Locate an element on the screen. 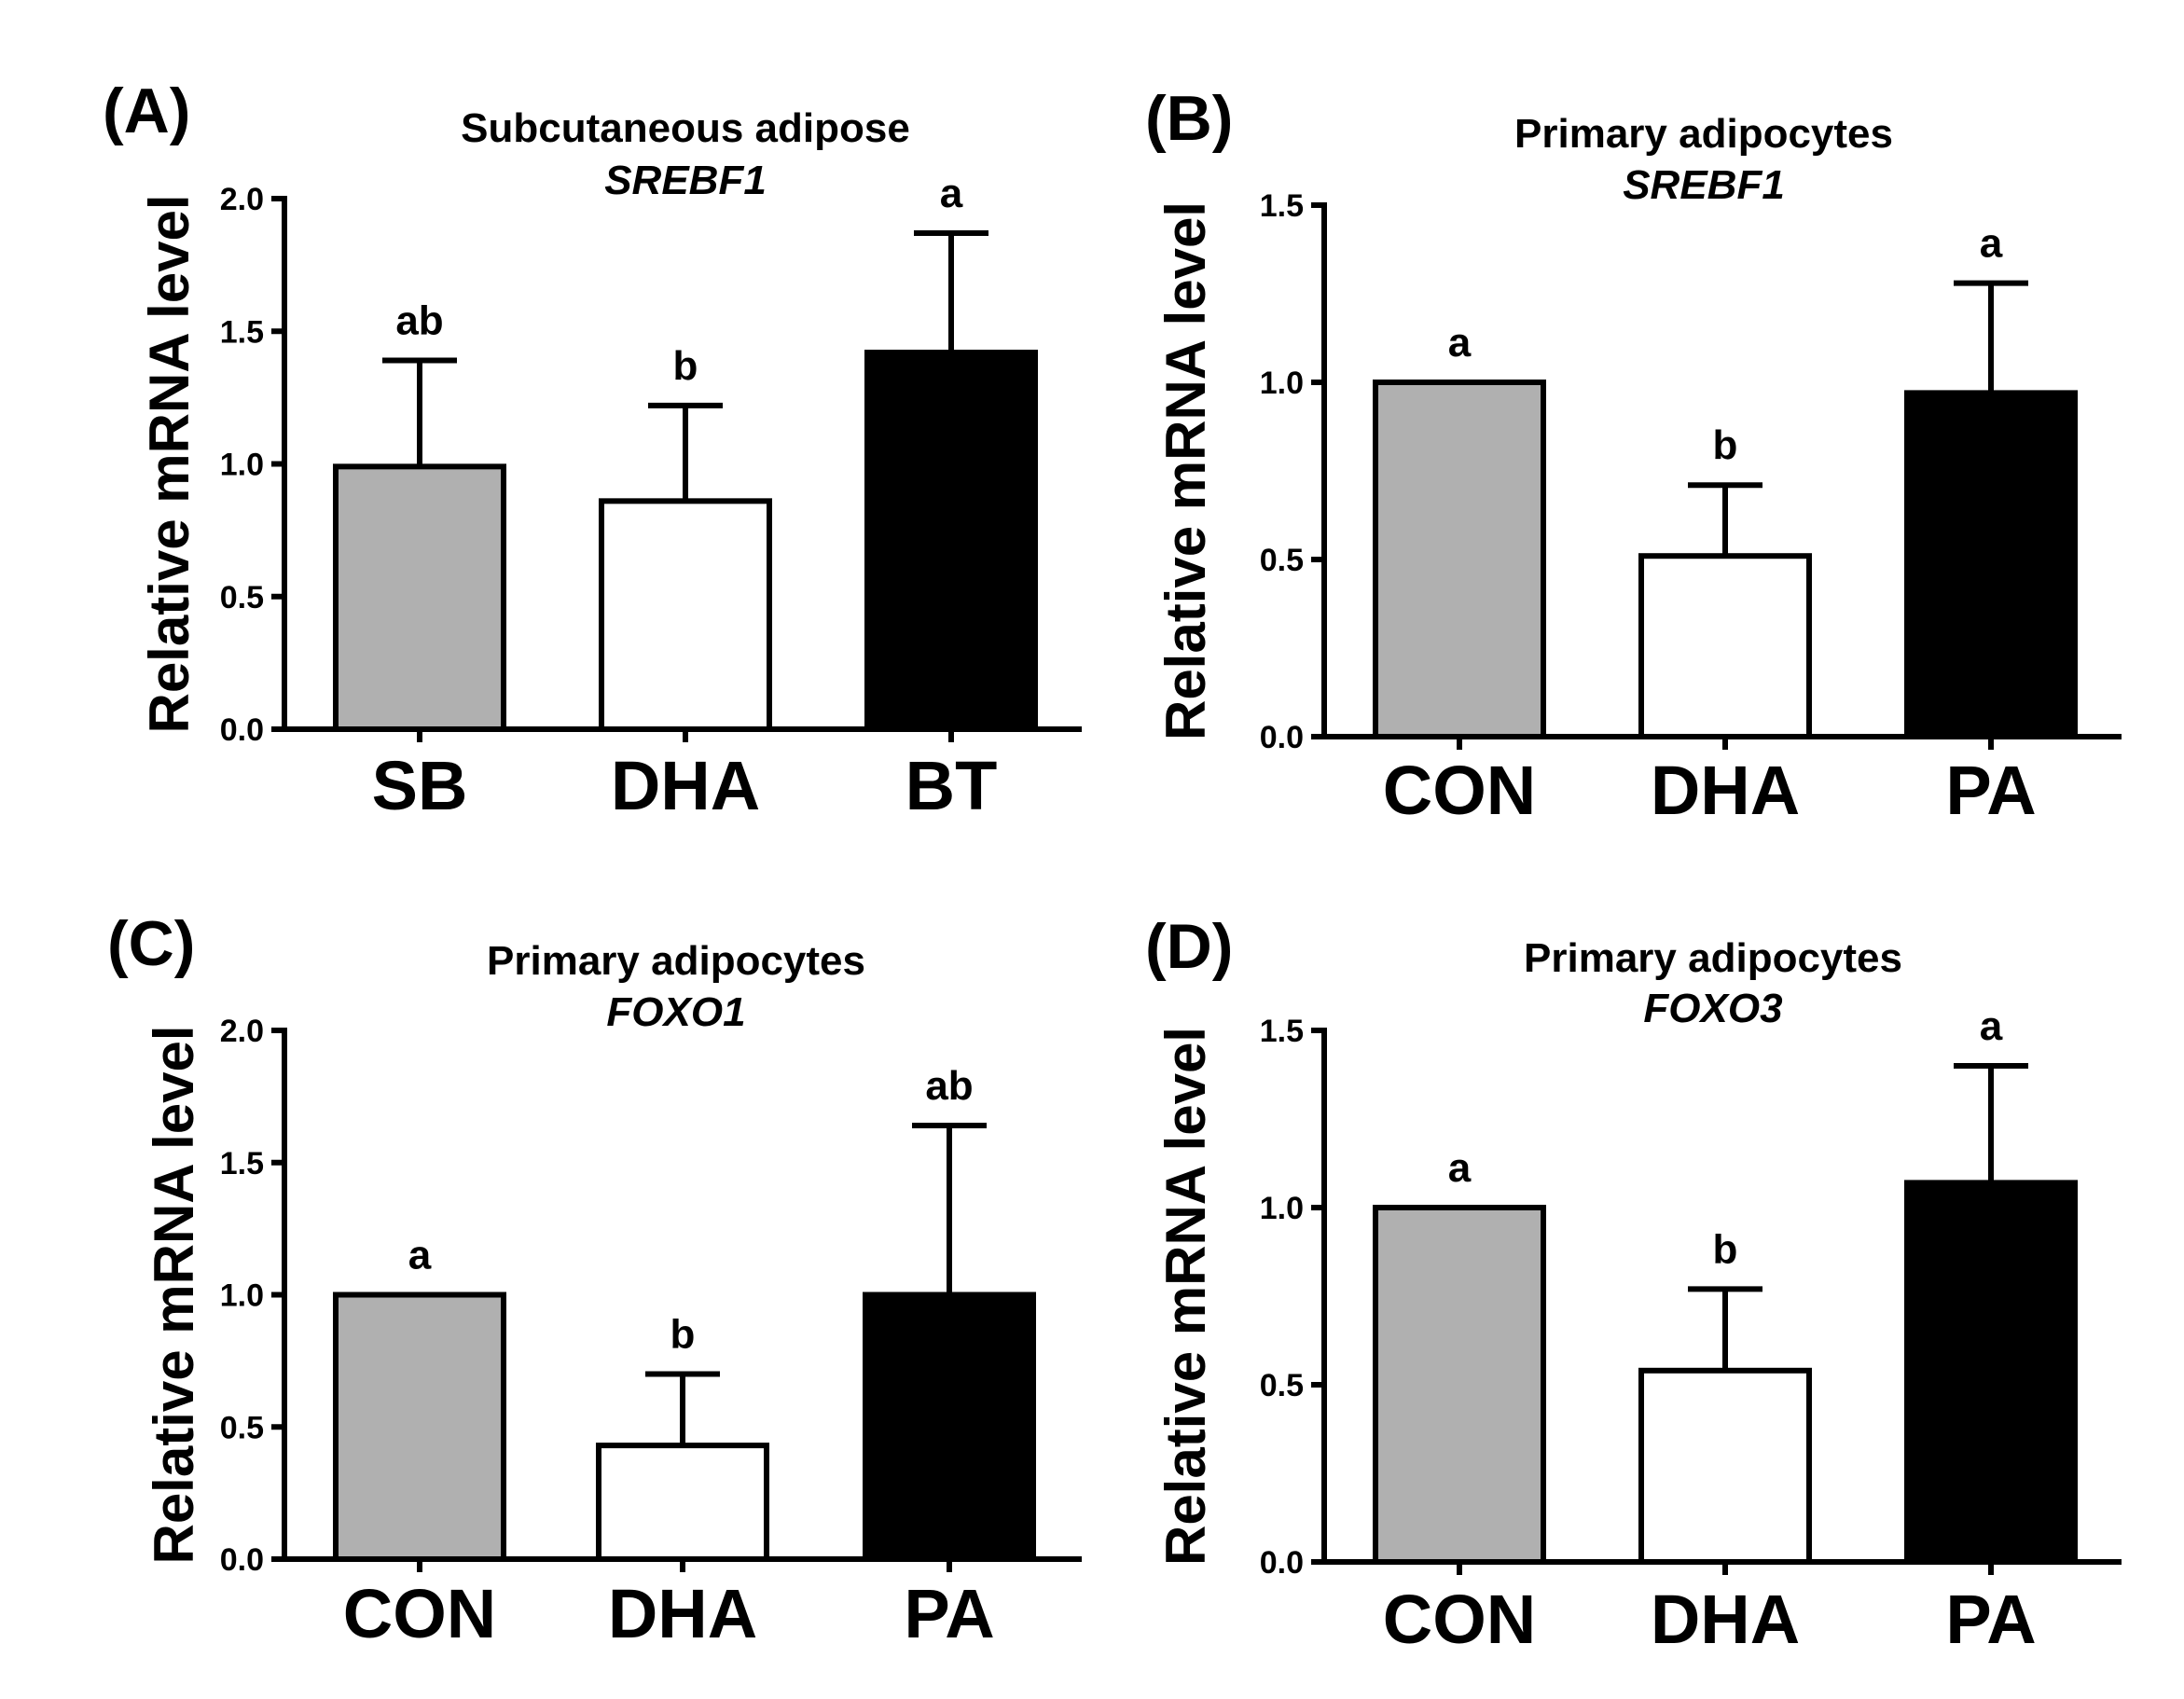 This screenshot has width=2184, height=1699. chart-title: Subcutaneous adipose is located at coordinates (685, 128).